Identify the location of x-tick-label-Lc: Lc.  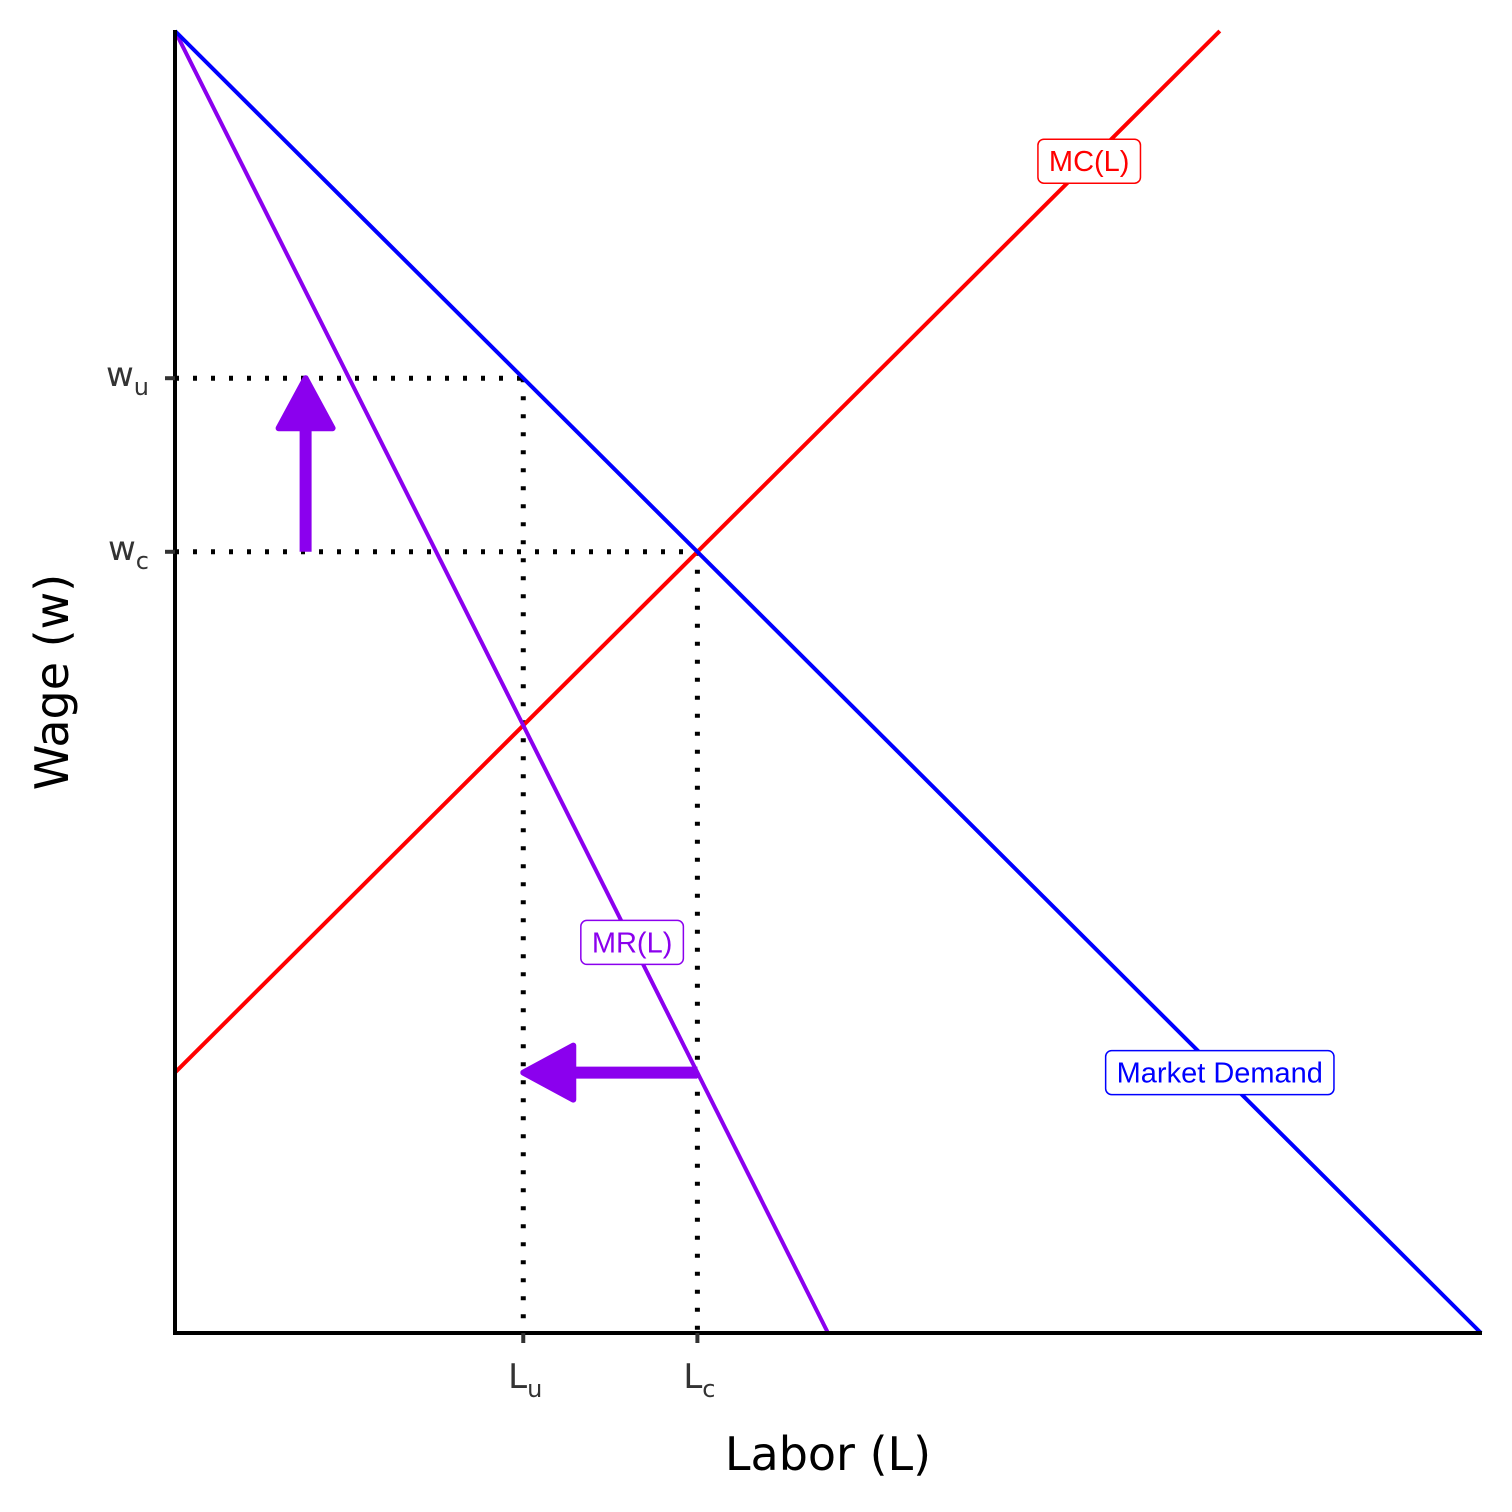
(699, 1380).